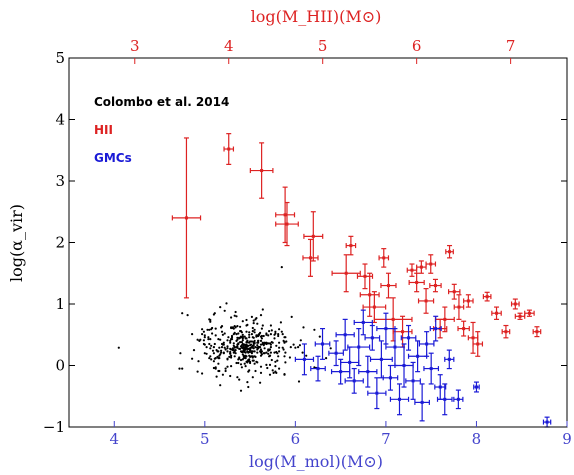  What do you see at coordinates (229, 46) in the screenshot?
I see `x2-tick-label: 4` at bounding box center [229, 46].